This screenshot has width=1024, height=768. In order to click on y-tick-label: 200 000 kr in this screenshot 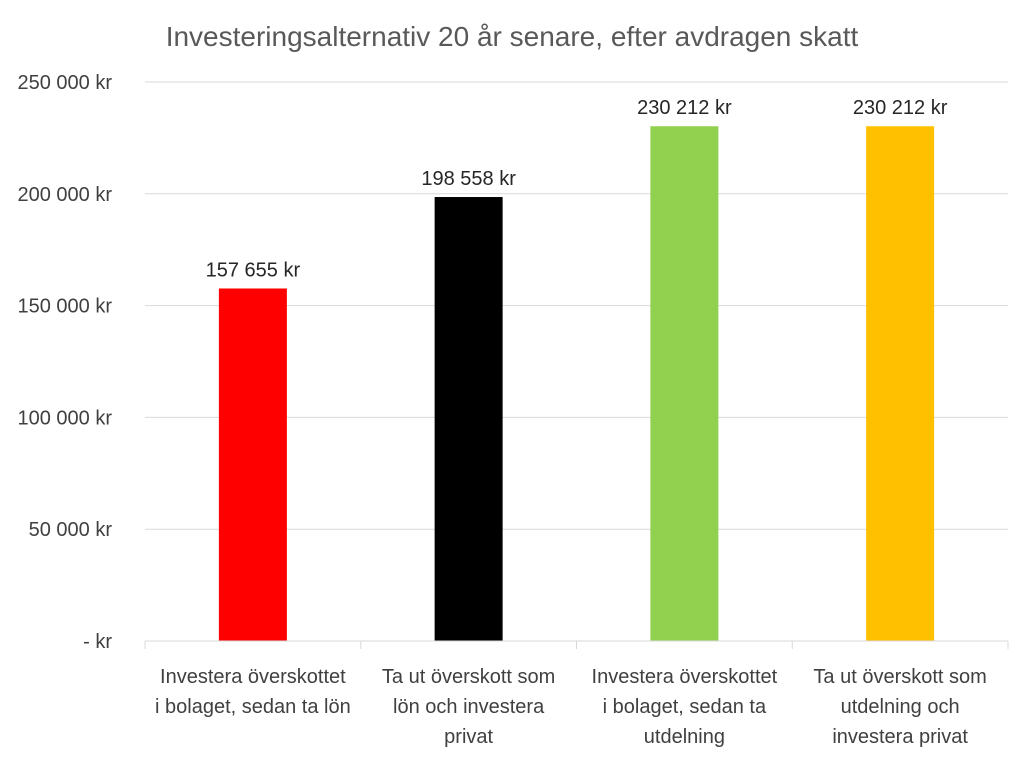, I will do `click(64, 195)`.